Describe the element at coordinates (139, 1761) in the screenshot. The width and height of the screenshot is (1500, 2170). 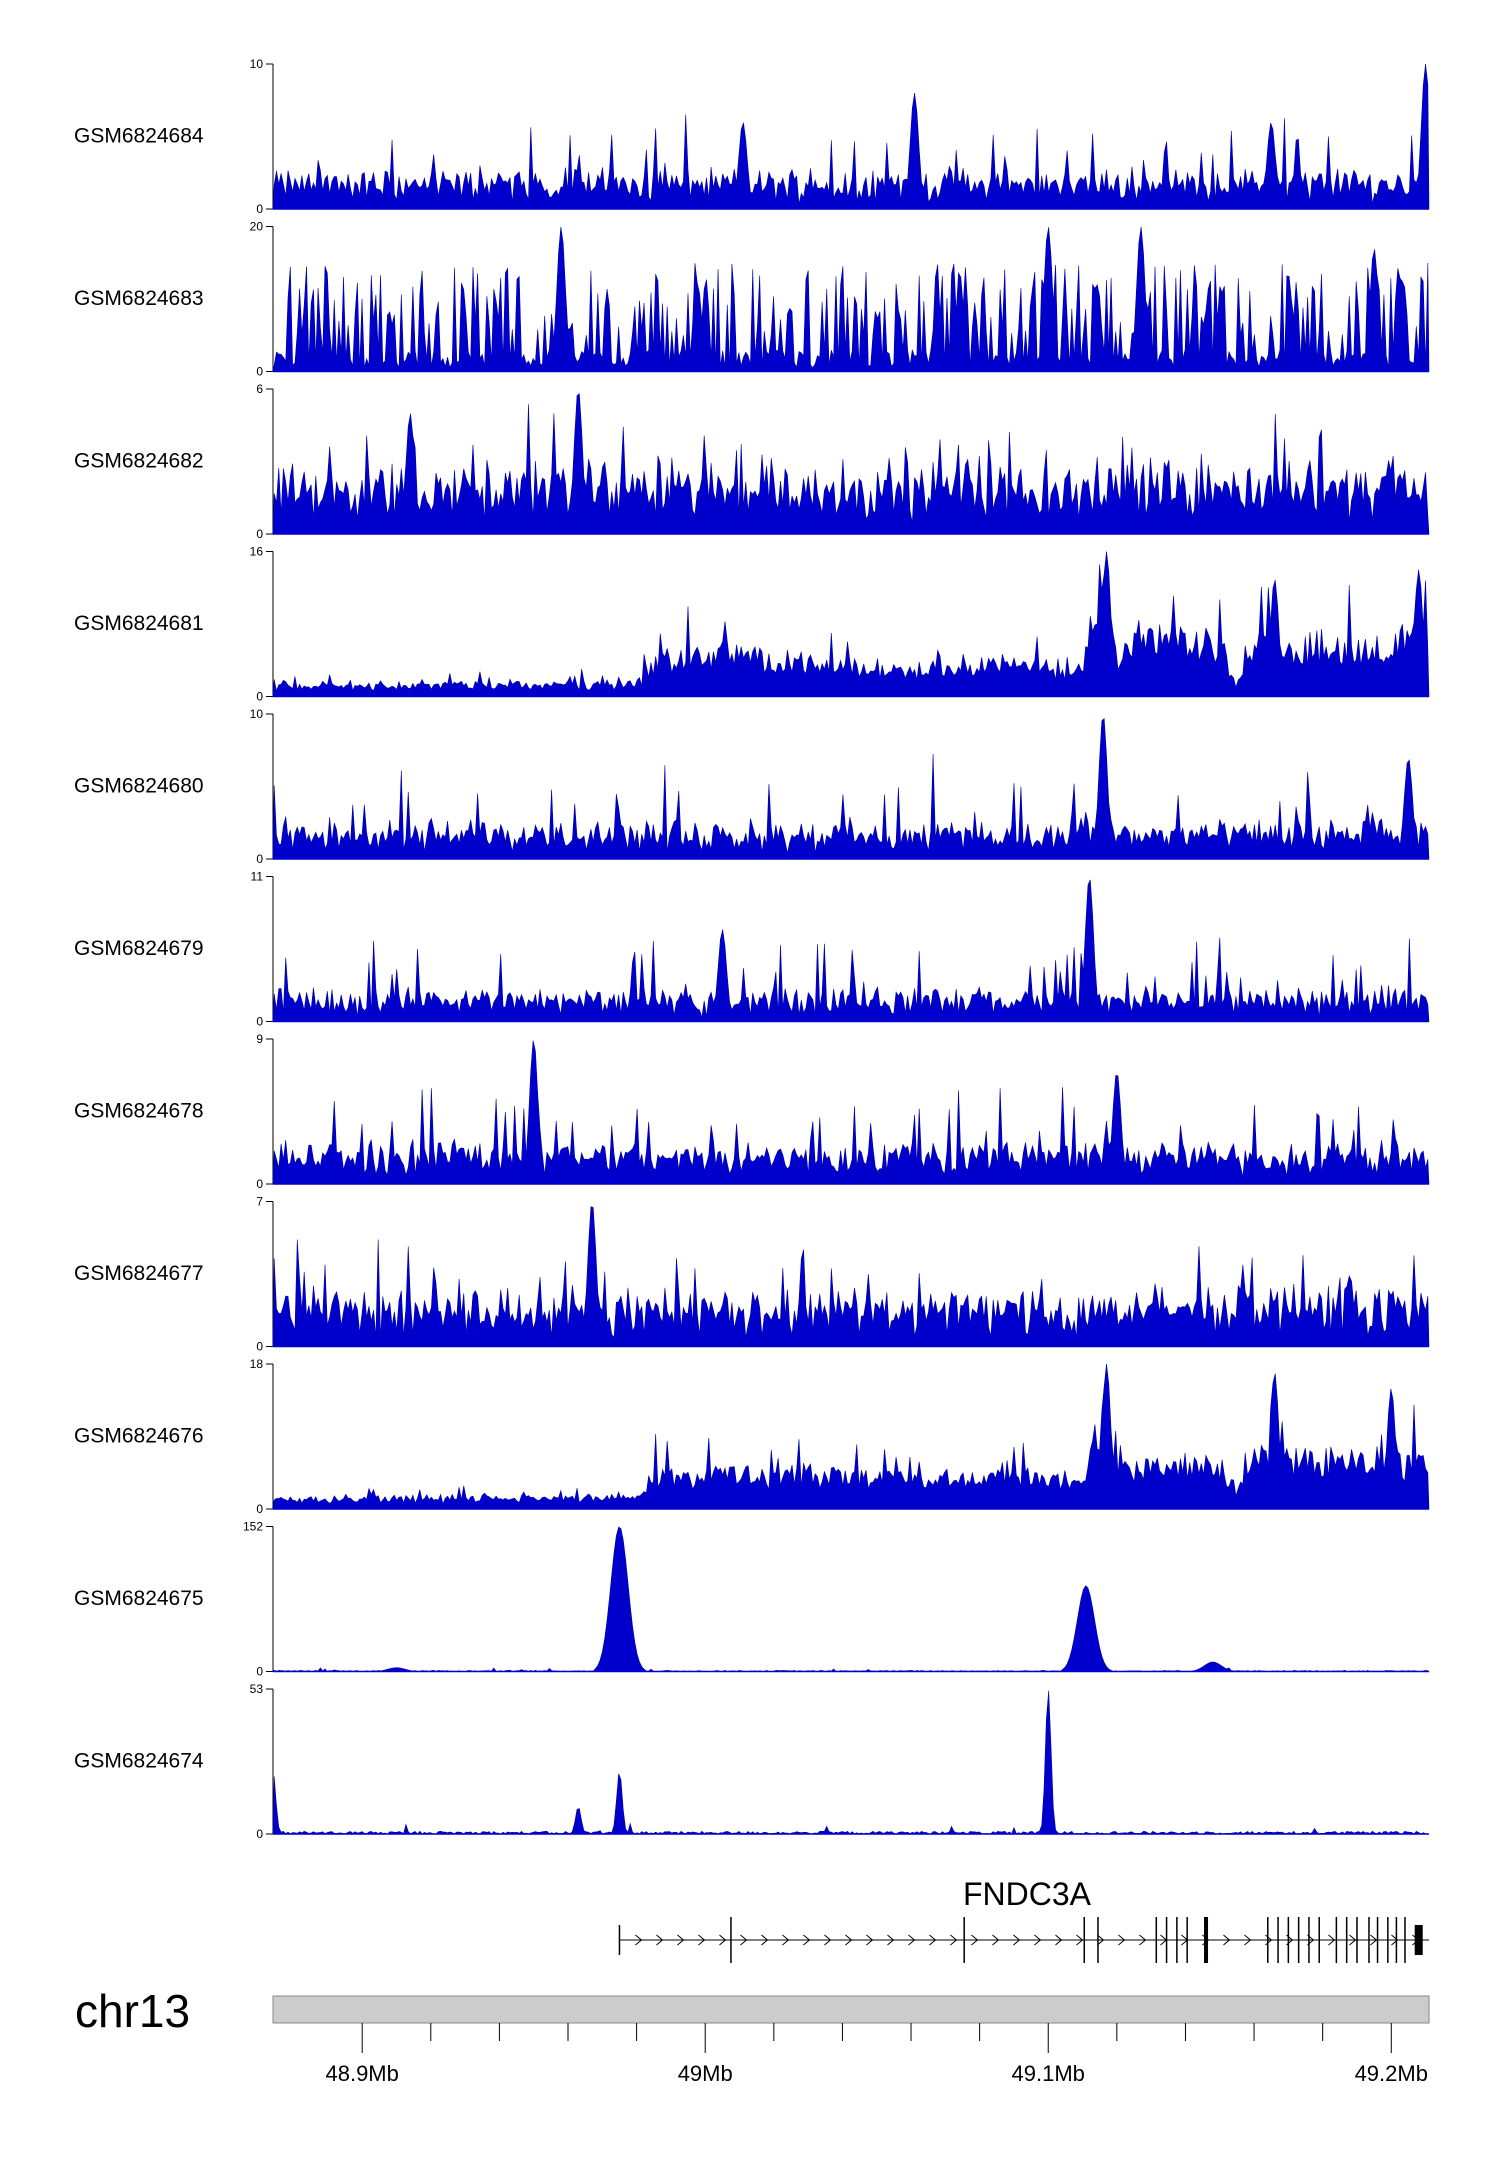
I see `track-label: GSM6824674` at that location.